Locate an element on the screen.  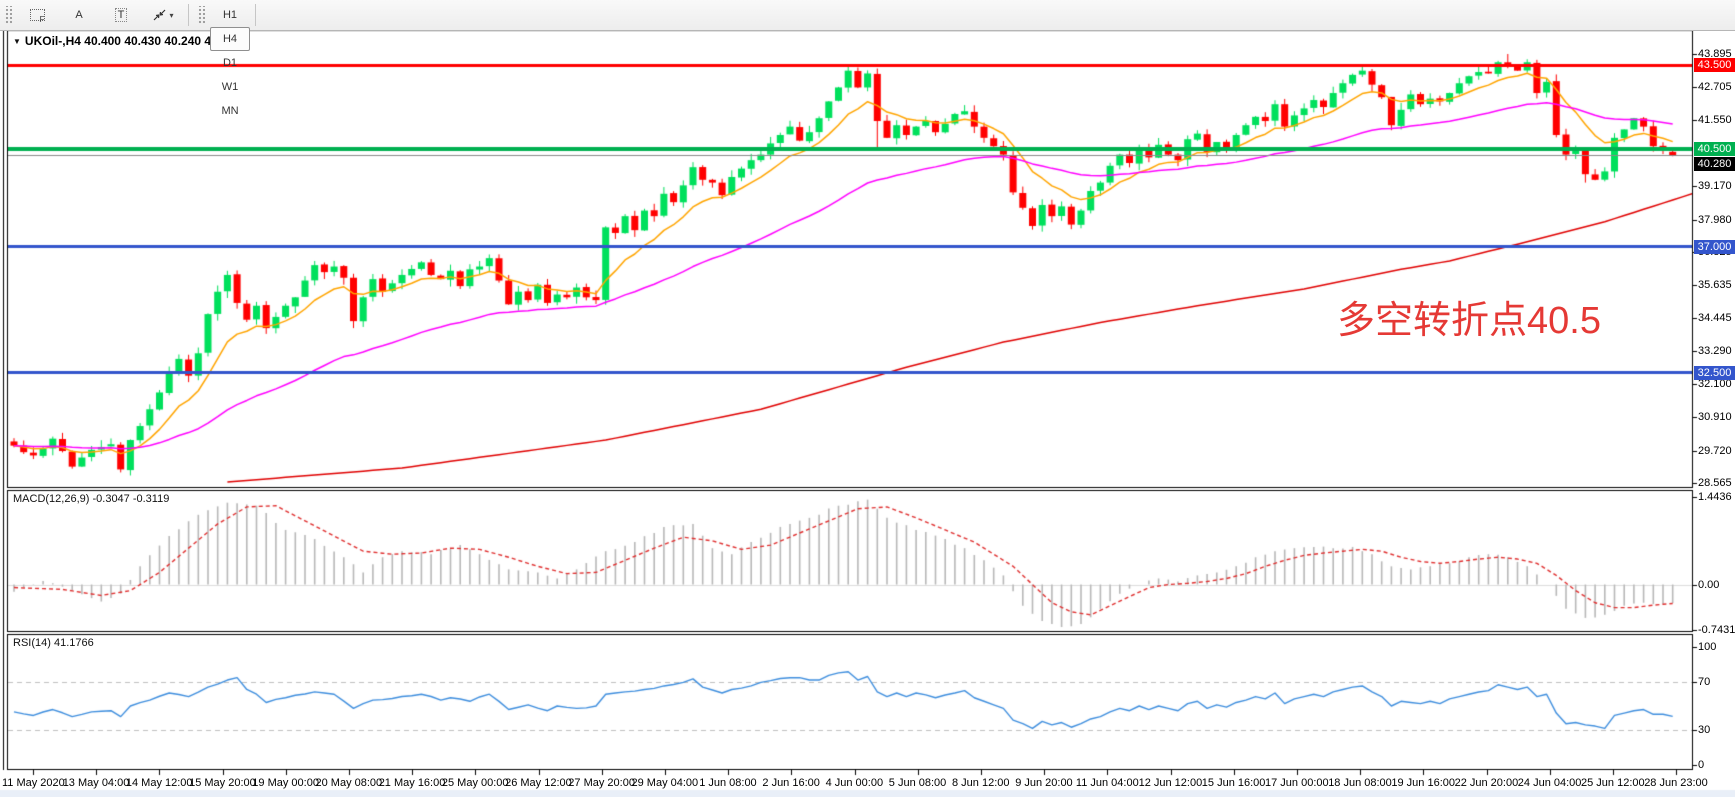
letter-a-icon: A is located at coordinates (79, 15).